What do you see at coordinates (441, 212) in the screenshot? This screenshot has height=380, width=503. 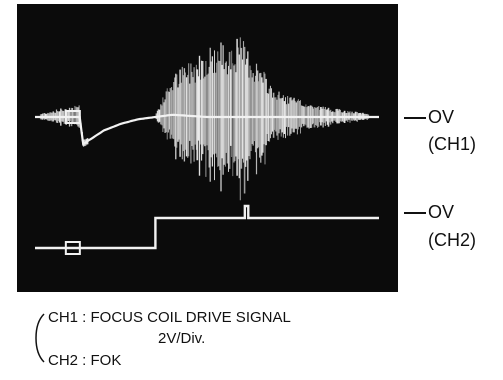 I see `ch2-level-label: OV` at bounding box center [441, 212].